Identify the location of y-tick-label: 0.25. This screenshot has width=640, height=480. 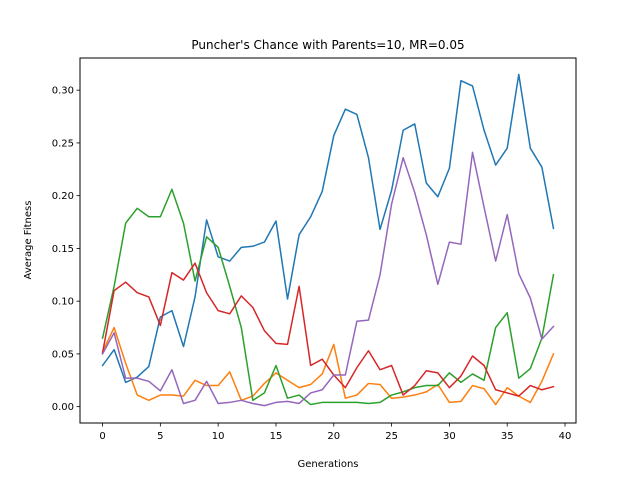
(63, 143).